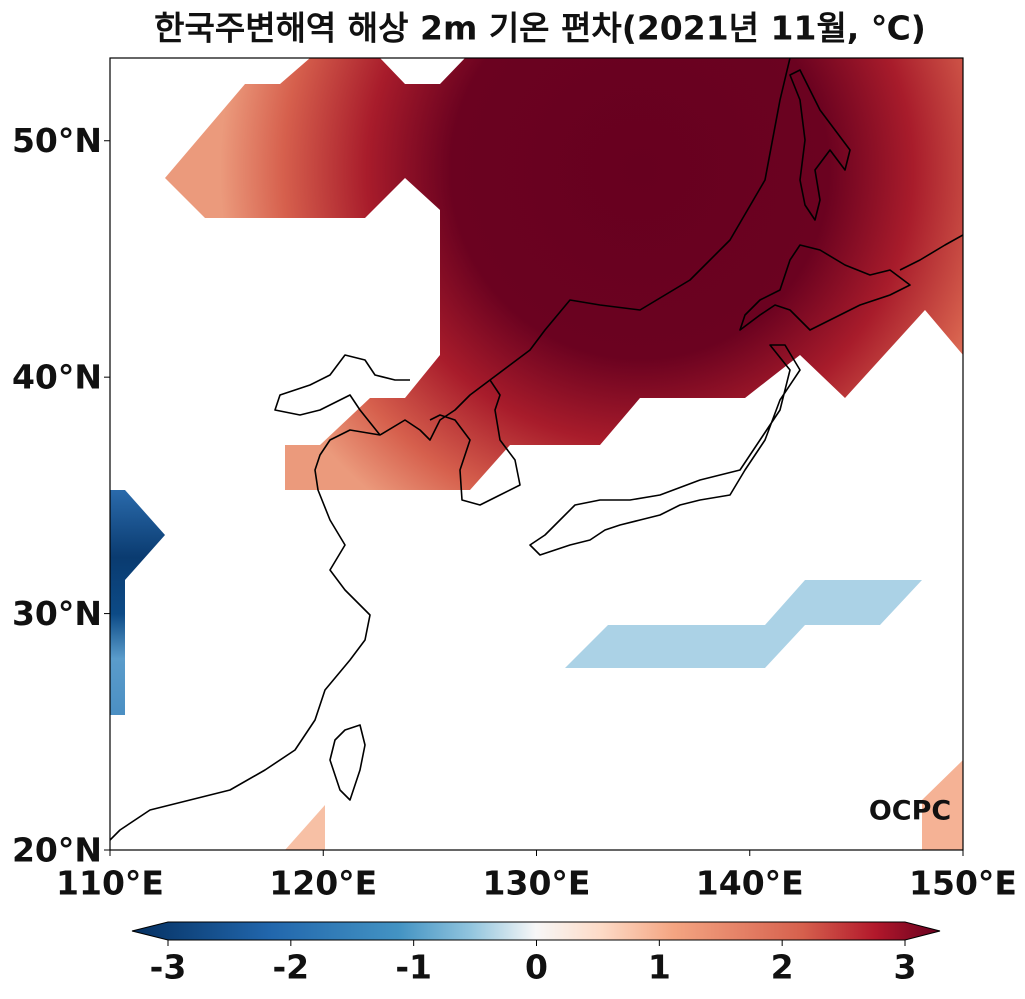 This screenshot has height=999, width=1025. I want to click on logo: OCPC, so click(910, 811).